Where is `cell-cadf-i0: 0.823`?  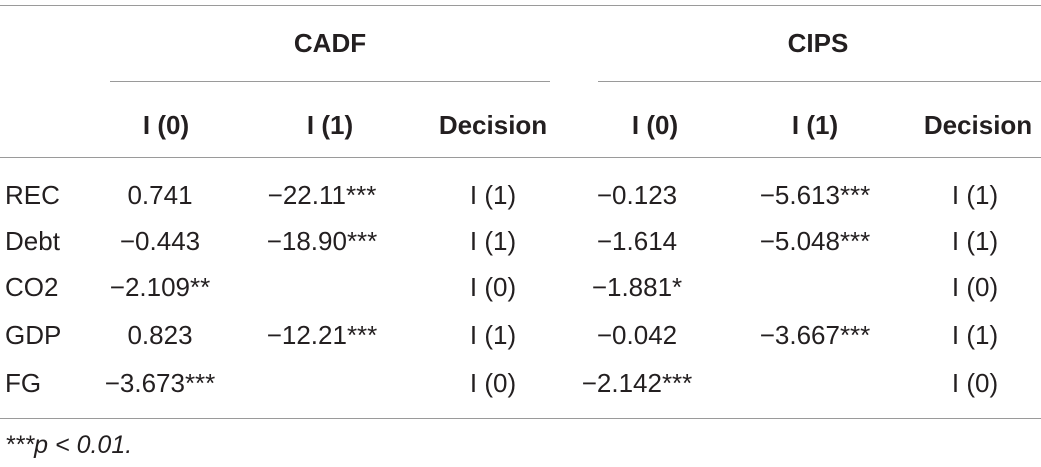 cell-cadf-i0: 0.823 is located at coordinates (160, 335).